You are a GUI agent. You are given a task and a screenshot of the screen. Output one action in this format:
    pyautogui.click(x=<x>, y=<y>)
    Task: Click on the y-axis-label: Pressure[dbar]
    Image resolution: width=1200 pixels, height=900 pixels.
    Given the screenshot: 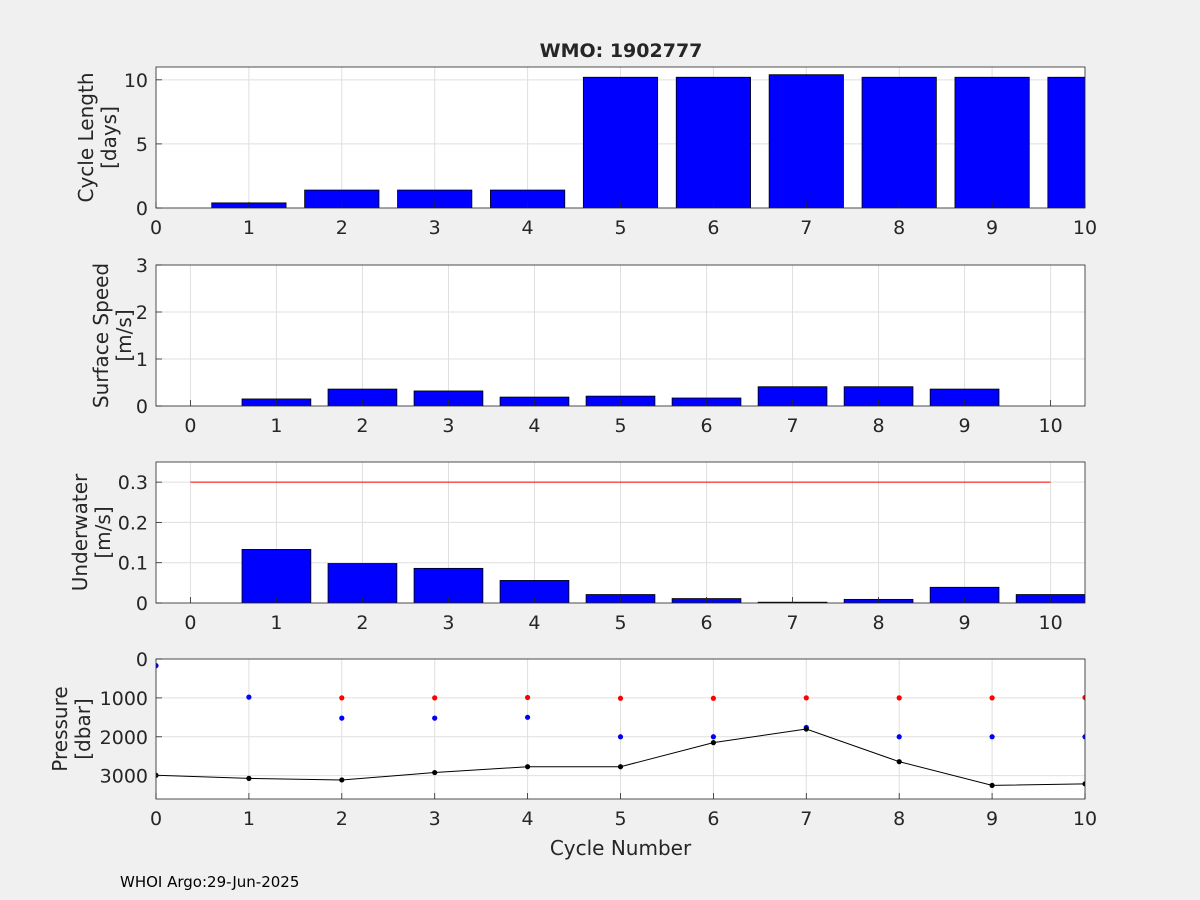 What is the action you would take?
    pyautogui.click(x=71, y=728)
    